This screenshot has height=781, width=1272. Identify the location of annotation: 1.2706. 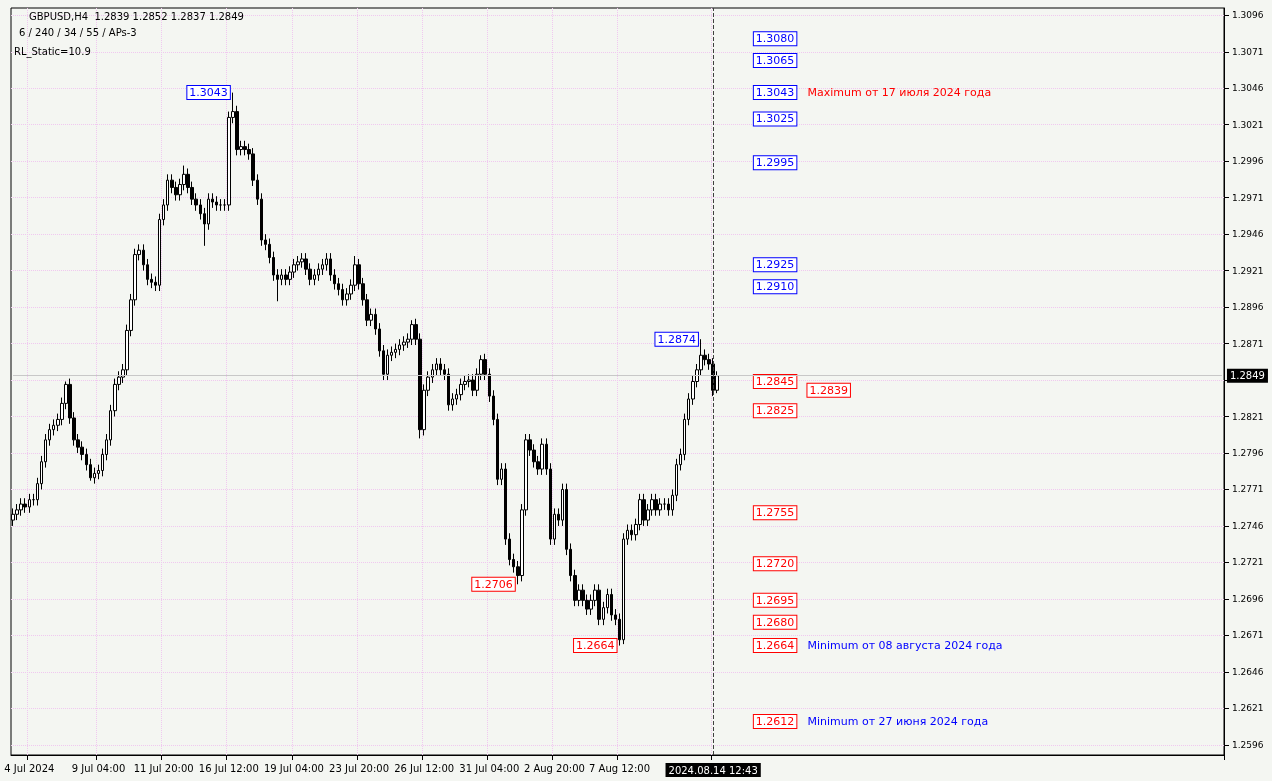
(493, 584).